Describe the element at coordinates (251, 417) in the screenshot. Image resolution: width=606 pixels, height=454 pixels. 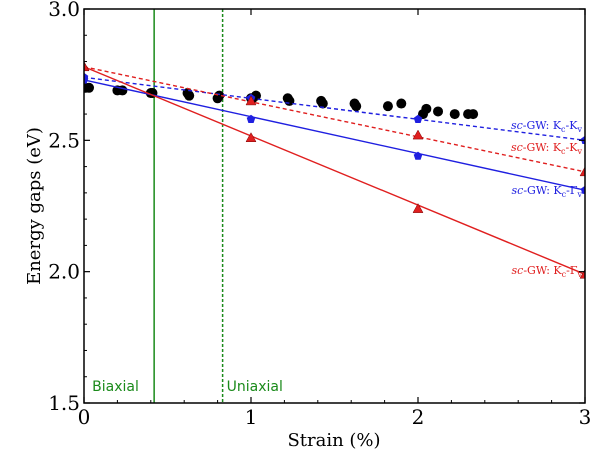
I see `x-tick-label: 1` at that location.